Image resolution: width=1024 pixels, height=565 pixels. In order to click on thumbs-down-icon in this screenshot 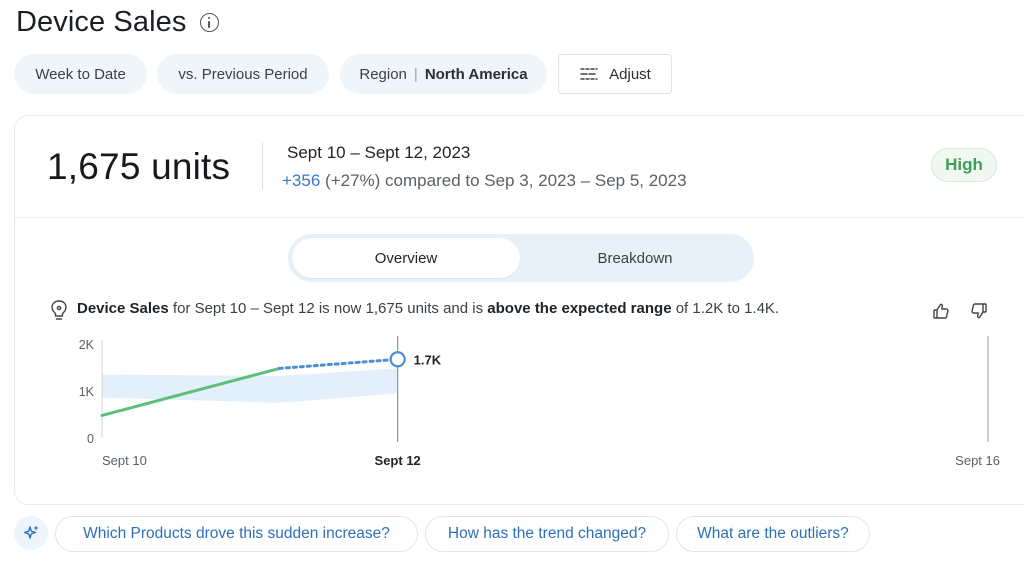, I will do `click(979, 311)`.